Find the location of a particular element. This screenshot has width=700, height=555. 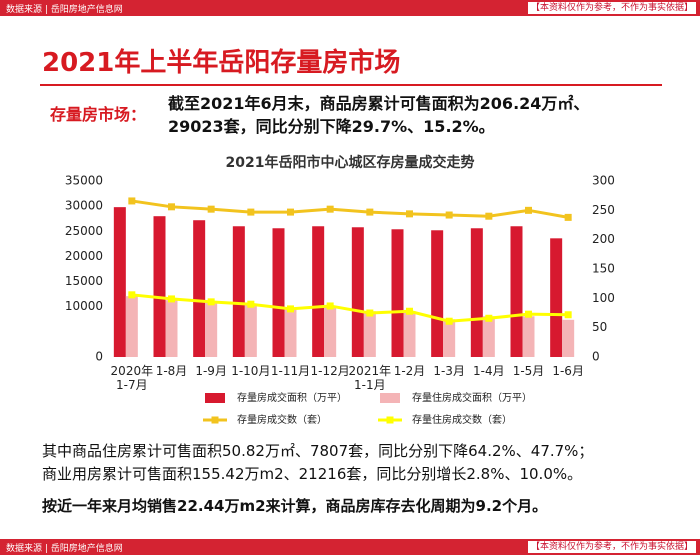

x-tick-label: 1-4月 is located at coordinates (489, 371).